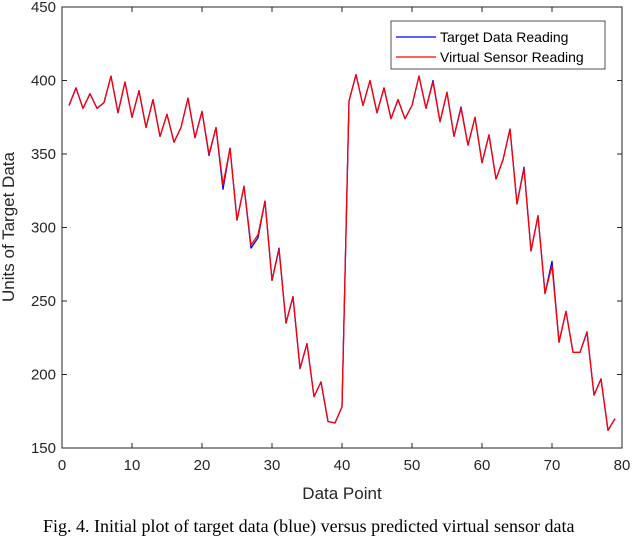 The image size is (640, 537). I want to click on x-axis-label: Data Point, so click(342, 493).